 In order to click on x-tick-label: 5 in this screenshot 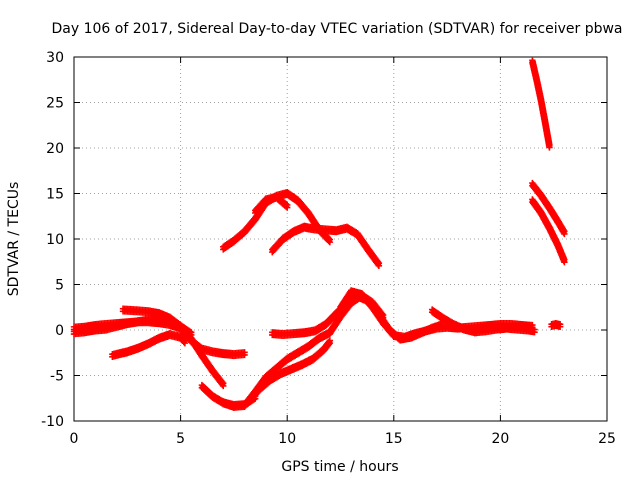, I will do `click(180, 439)`.